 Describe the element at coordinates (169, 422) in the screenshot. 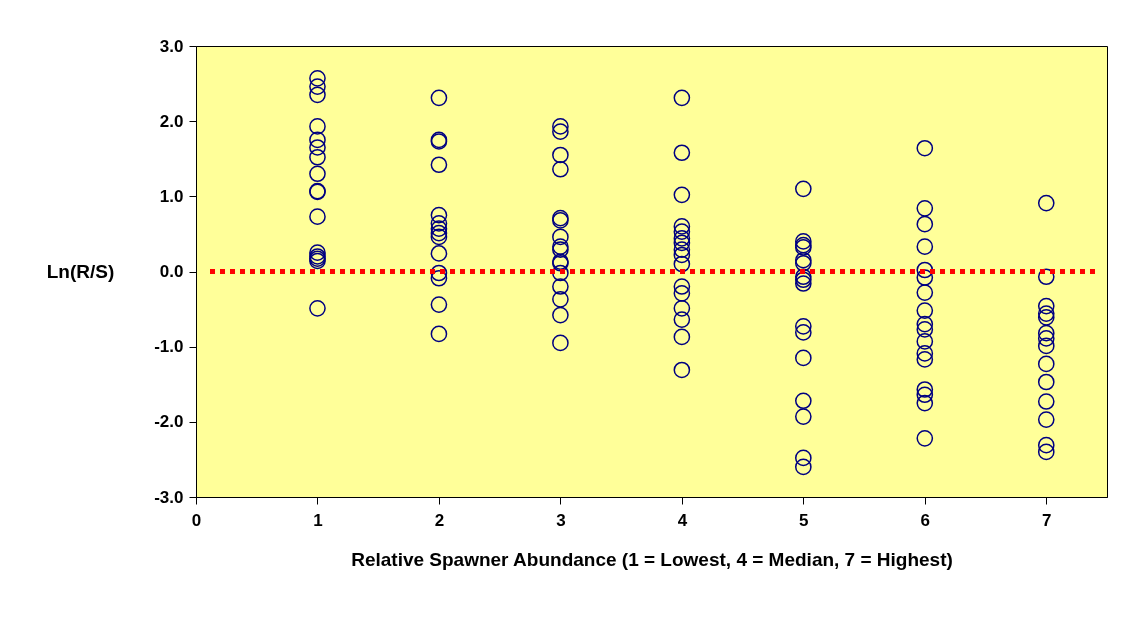

I see `y-tick-label: -2.0` at that location.